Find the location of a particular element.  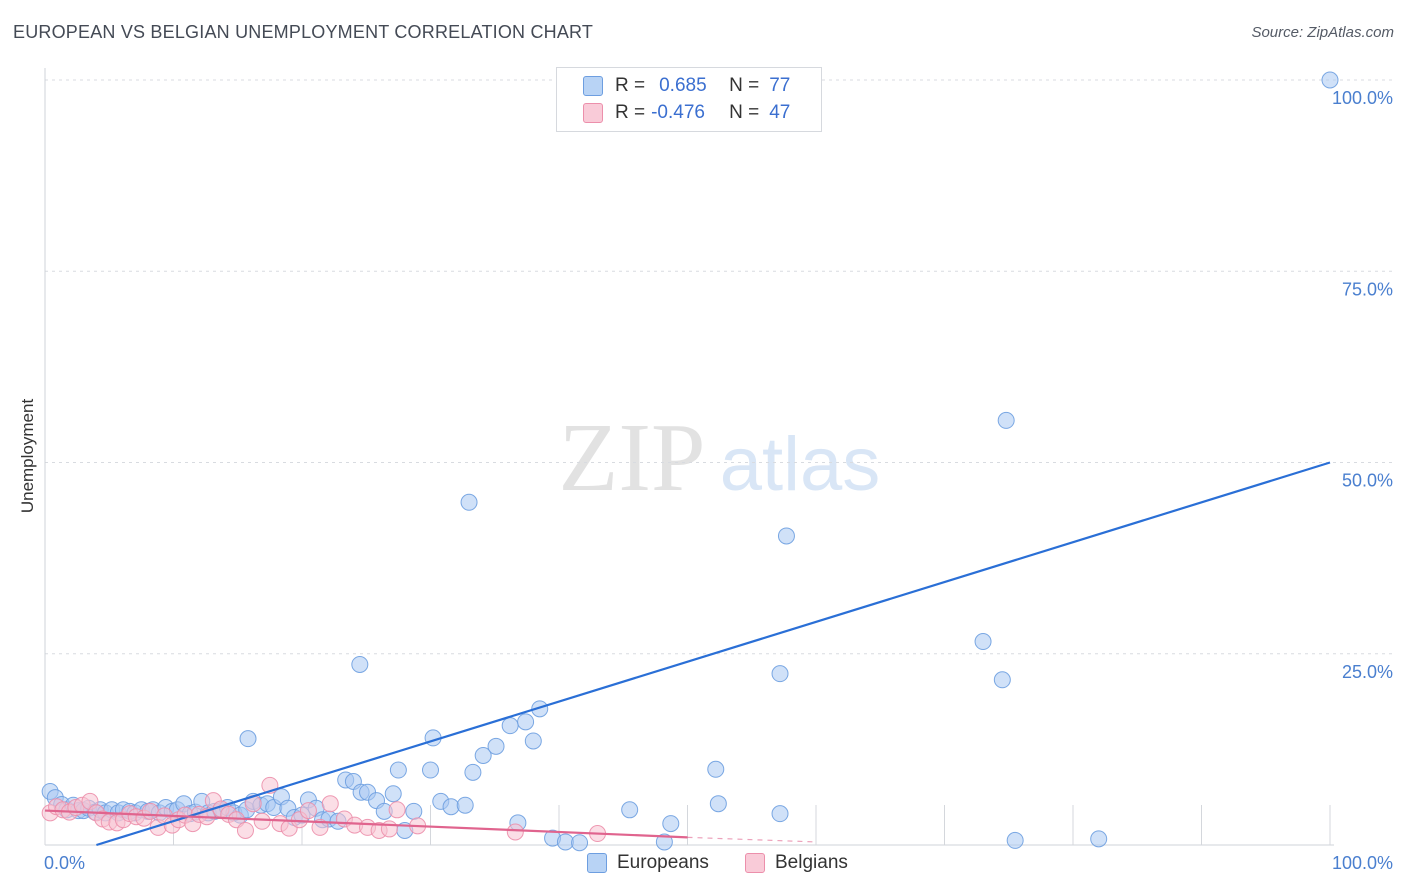

legend-r-value: -0.476 is located at coordinates (678, 112).